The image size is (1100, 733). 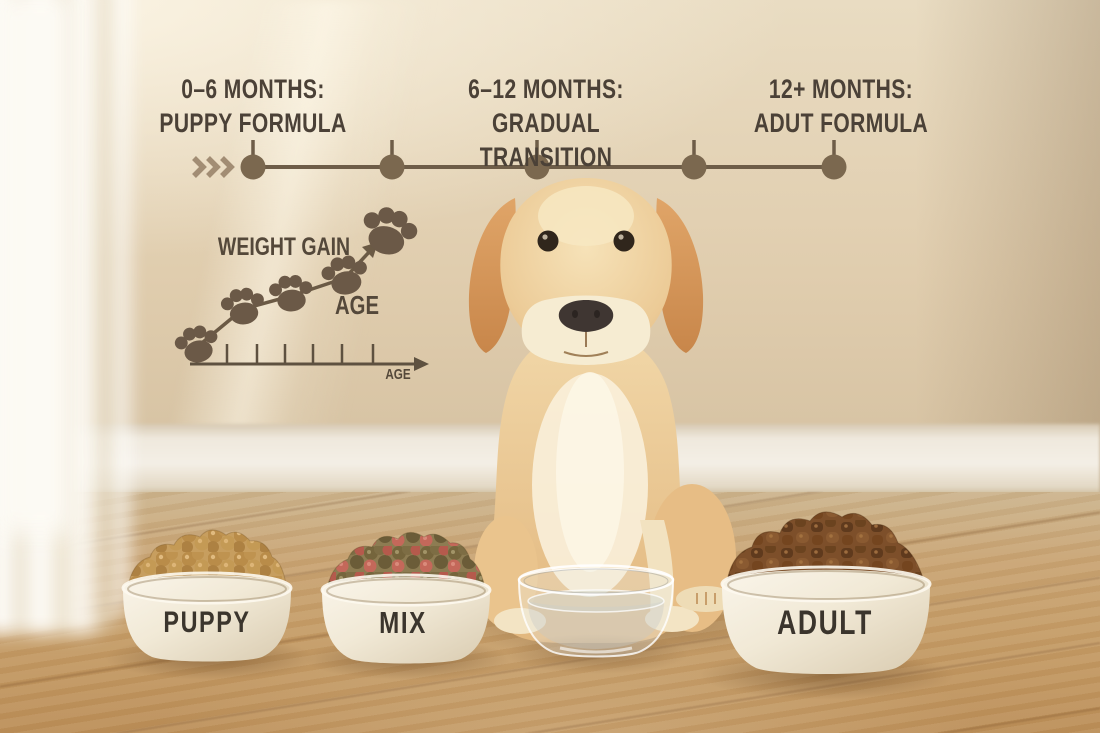 I want to click on mix-bowl-body, so click(x=406, y=620).